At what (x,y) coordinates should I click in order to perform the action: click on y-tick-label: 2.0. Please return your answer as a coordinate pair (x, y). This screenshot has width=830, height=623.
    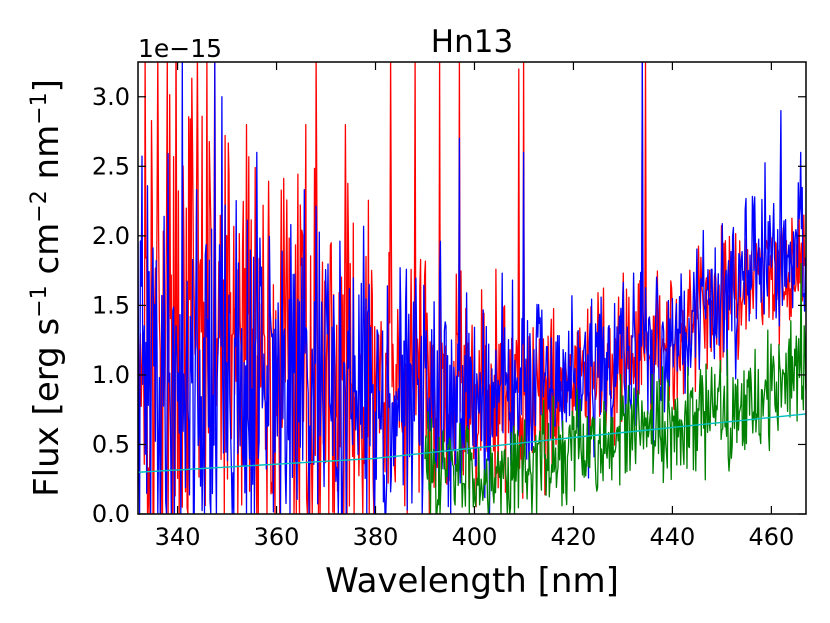
    Looking at the image, I should click on (111, 236).